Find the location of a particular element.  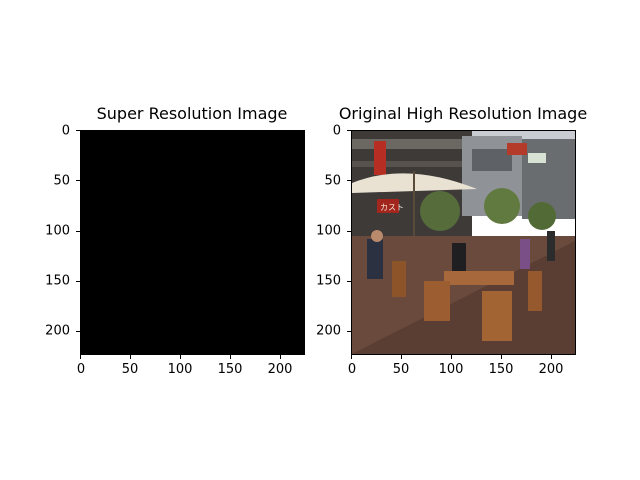

panel-title-super-resolution: Super Resolution Image is located at coordinates (192, 113).